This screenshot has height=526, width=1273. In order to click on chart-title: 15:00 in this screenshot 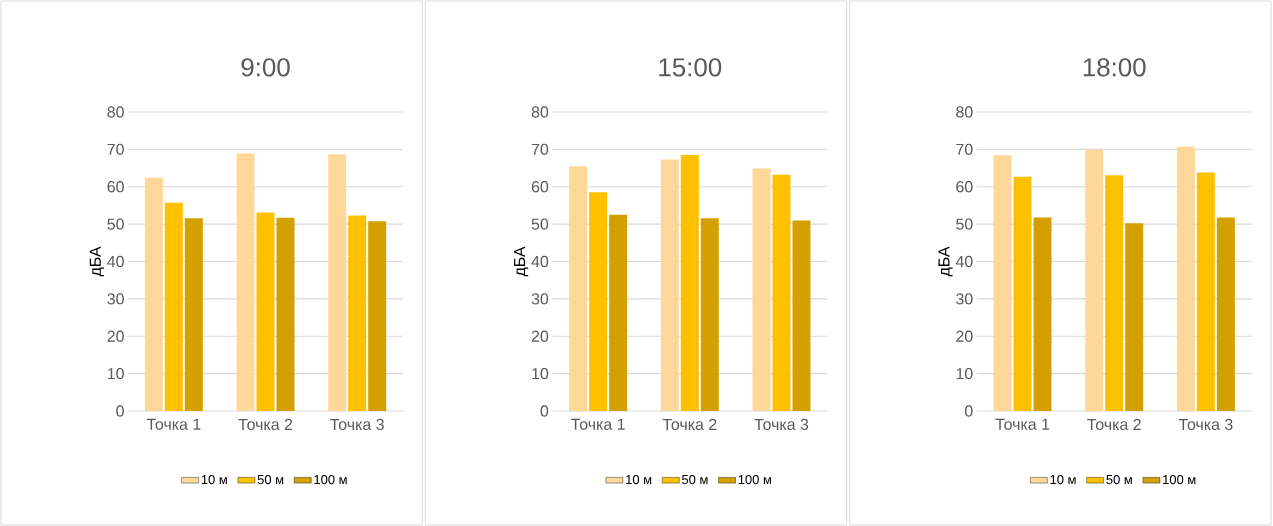, I will do `click(690, 67)`.